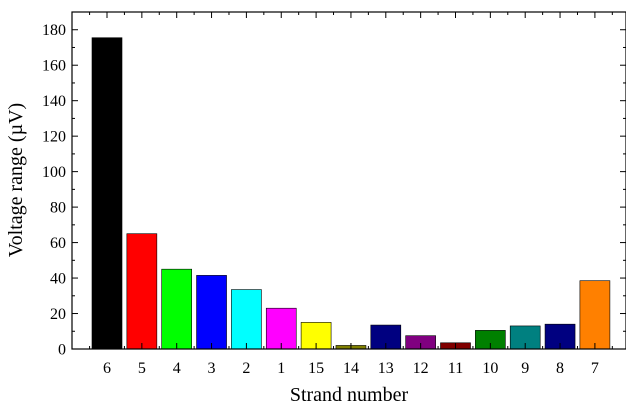 This screenshot has width=626, height=409. I want to click on y-tick-label: 60, so click(58, 243).